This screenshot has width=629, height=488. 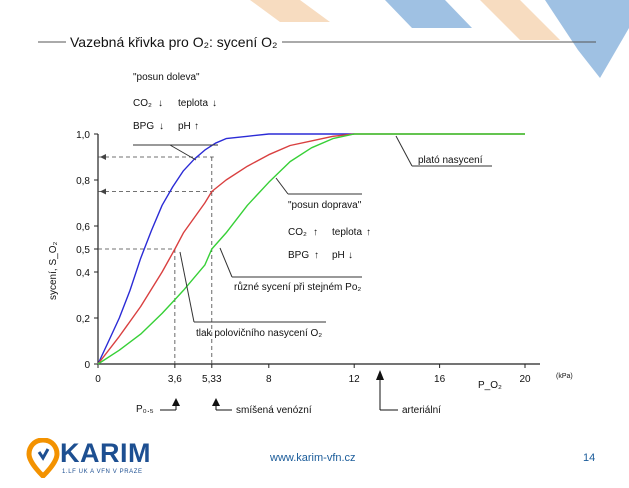 What do you see at coordinates (176, 402) in the screenshot?
I see `p50-arrow` at bounding box center [176, 402].